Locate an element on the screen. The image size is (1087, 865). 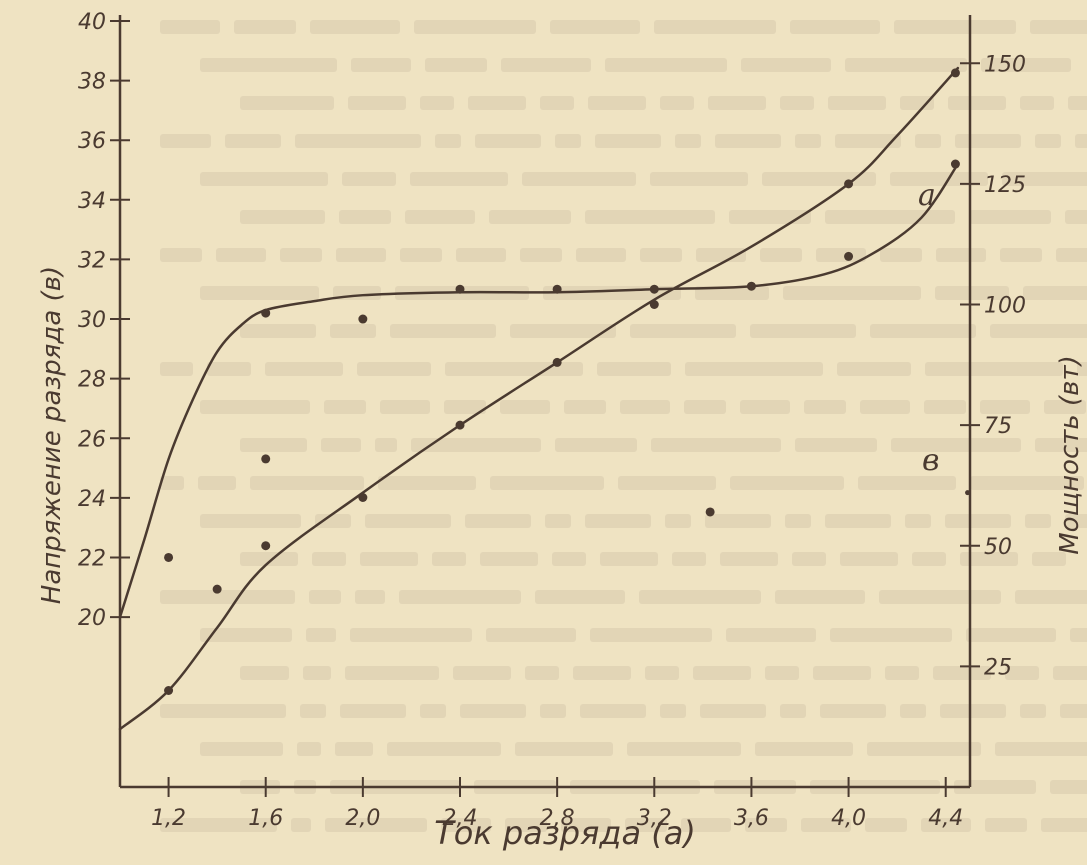
y-right-axis-title: Мощность (вт) is located at coordinates (1070, 455).